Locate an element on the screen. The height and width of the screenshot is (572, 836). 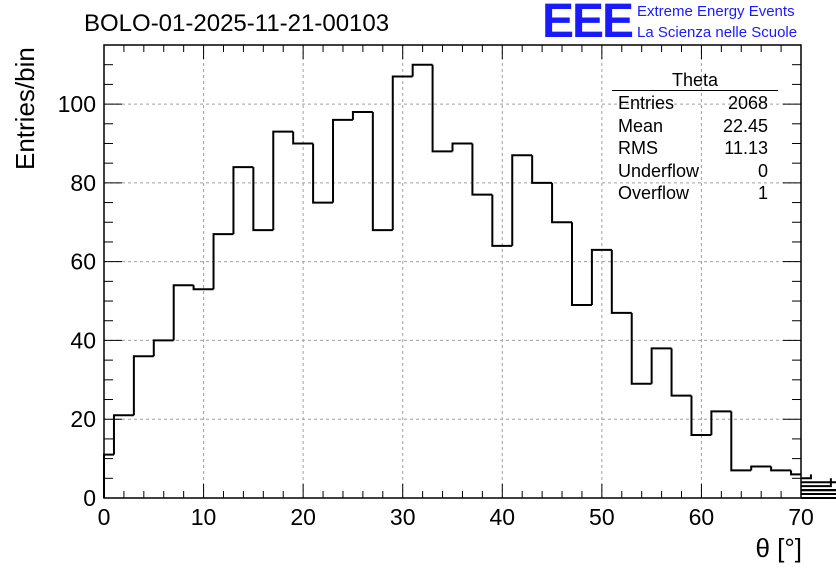
x-tick-label: 70 is located at coordinates (801, 517).